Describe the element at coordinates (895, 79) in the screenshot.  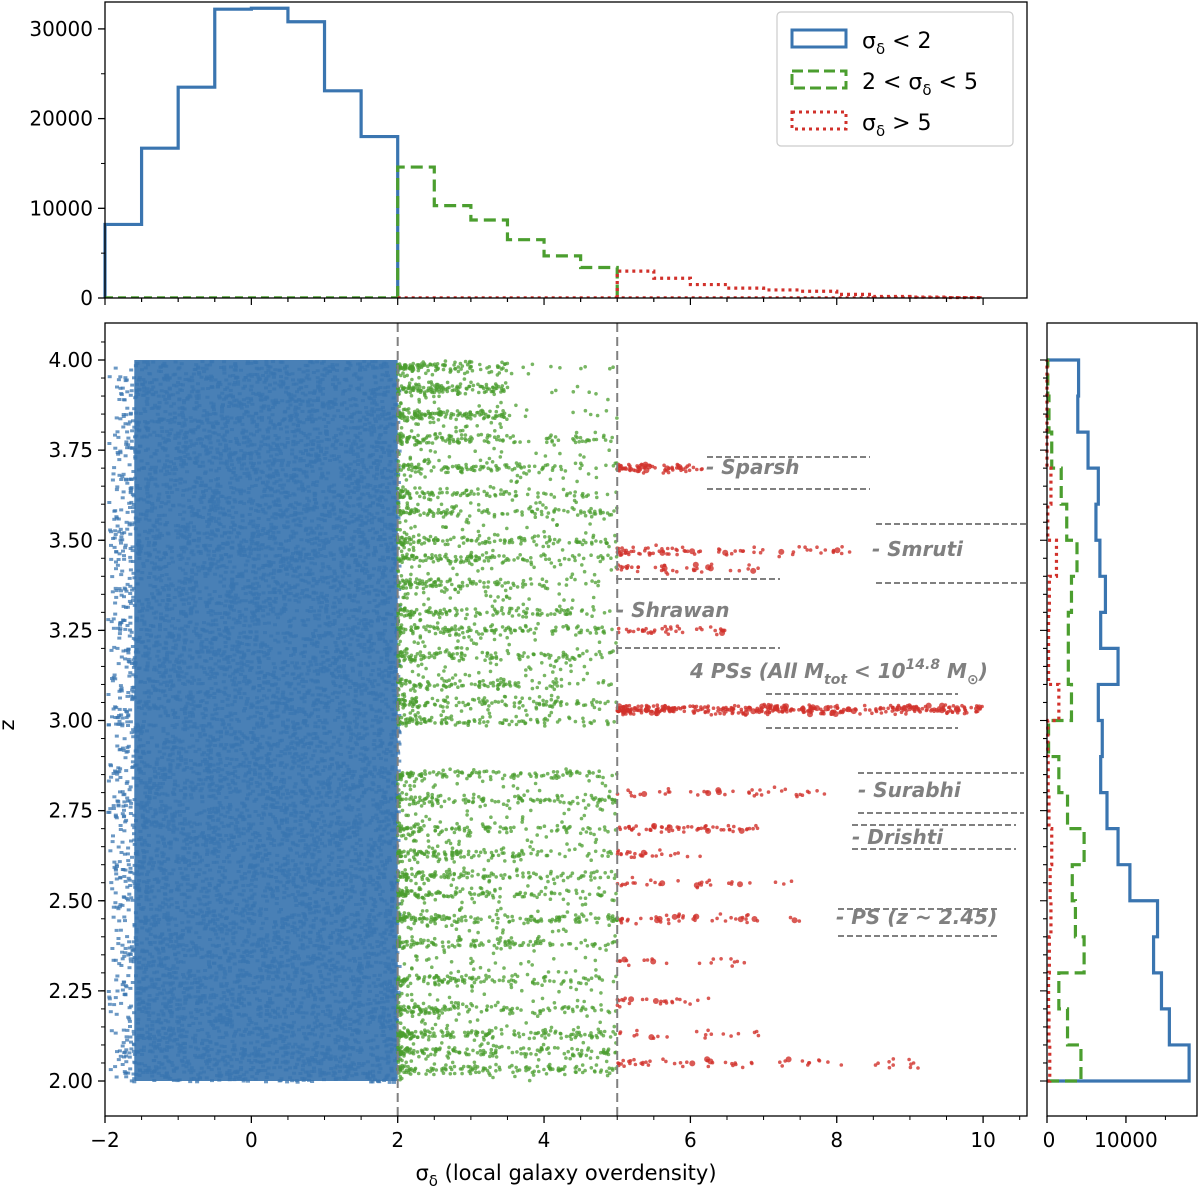
I see `legend: σδ < 2 2 < σδ < 5 σδ > 5` at that location.